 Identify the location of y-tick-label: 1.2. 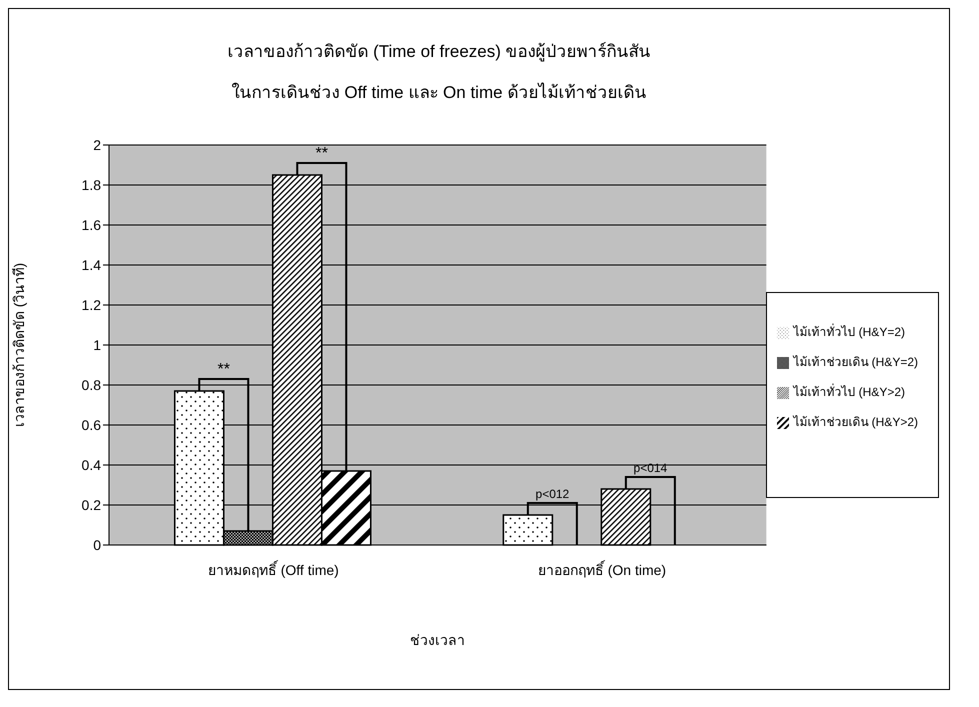
(92, 304).